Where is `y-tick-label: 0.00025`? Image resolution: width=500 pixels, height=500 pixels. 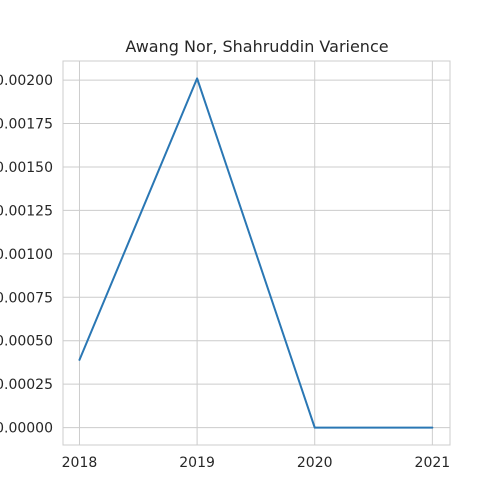
y-tick-label: 0.00025 is located at coordinates (26, 385).